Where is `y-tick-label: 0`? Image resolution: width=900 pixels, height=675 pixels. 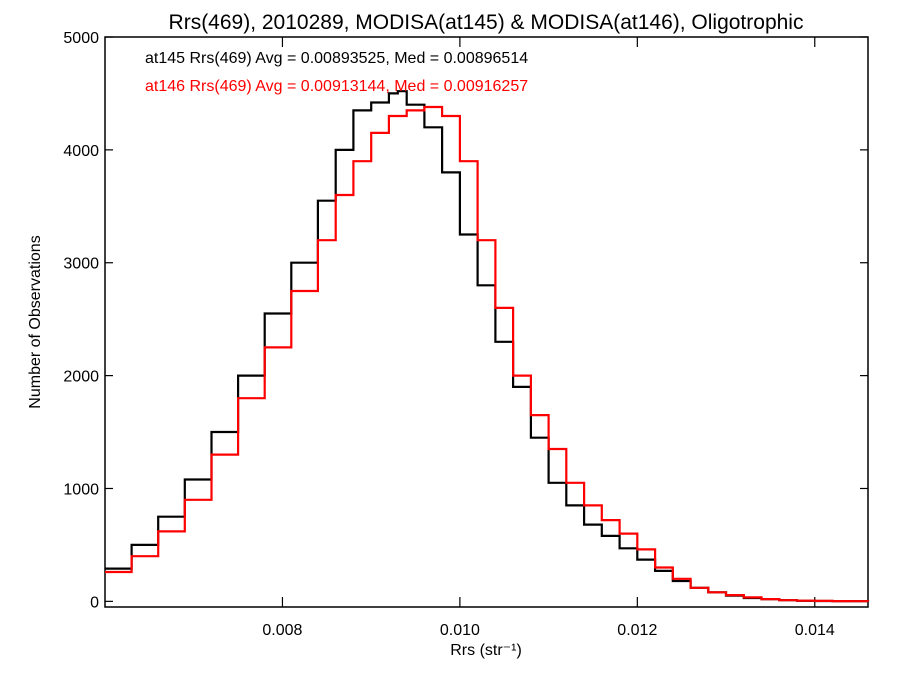
y-tick-label: 0 is located at coordinates (94, 602).